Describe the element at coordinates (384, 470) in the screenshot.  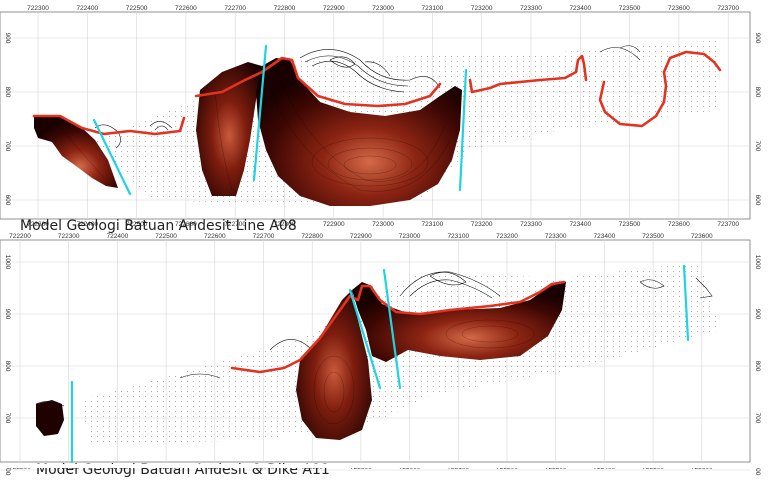
I see `bottom-label-wrap: Model Geologi Batuan Andesit & Dike A11` at that location.